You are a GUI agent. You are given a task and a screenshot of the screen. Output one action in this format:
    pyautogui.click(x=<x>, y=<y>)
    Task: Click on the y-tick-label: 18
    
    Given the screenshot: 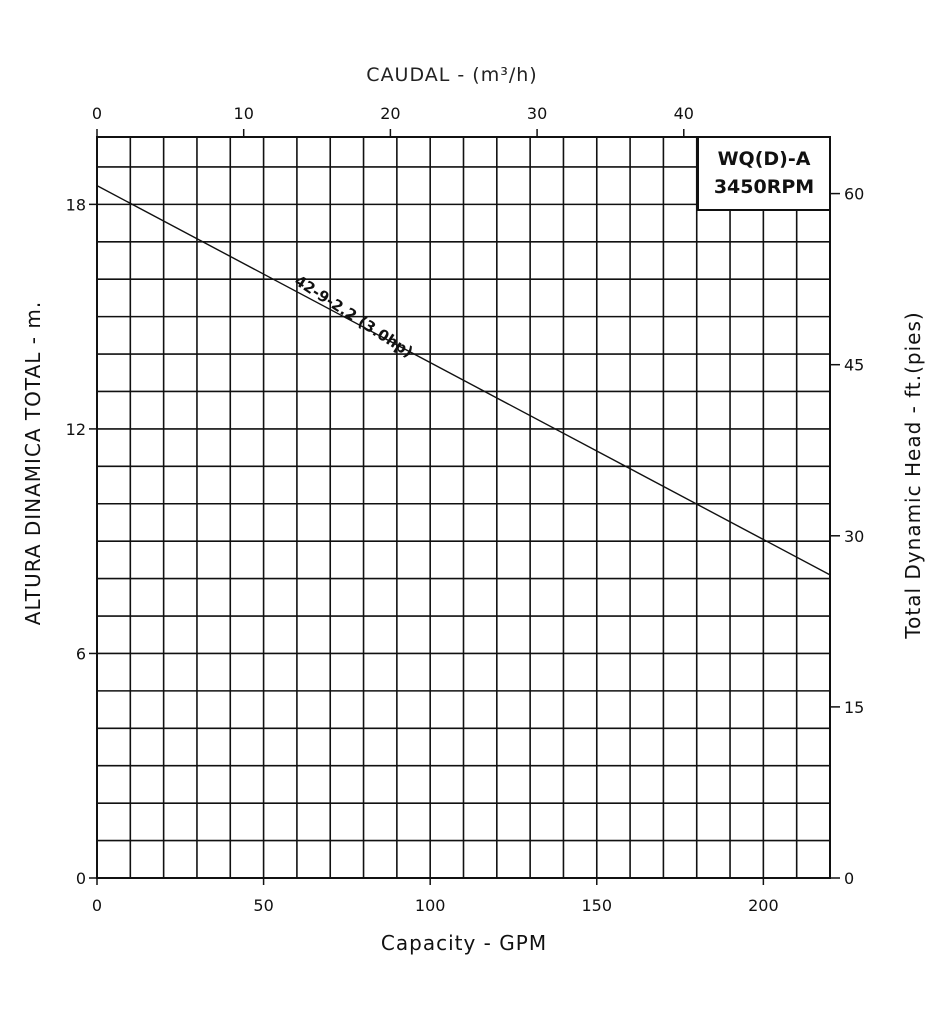 What is the action you would take?
    pyautogui.click(x=76, y=204)
    